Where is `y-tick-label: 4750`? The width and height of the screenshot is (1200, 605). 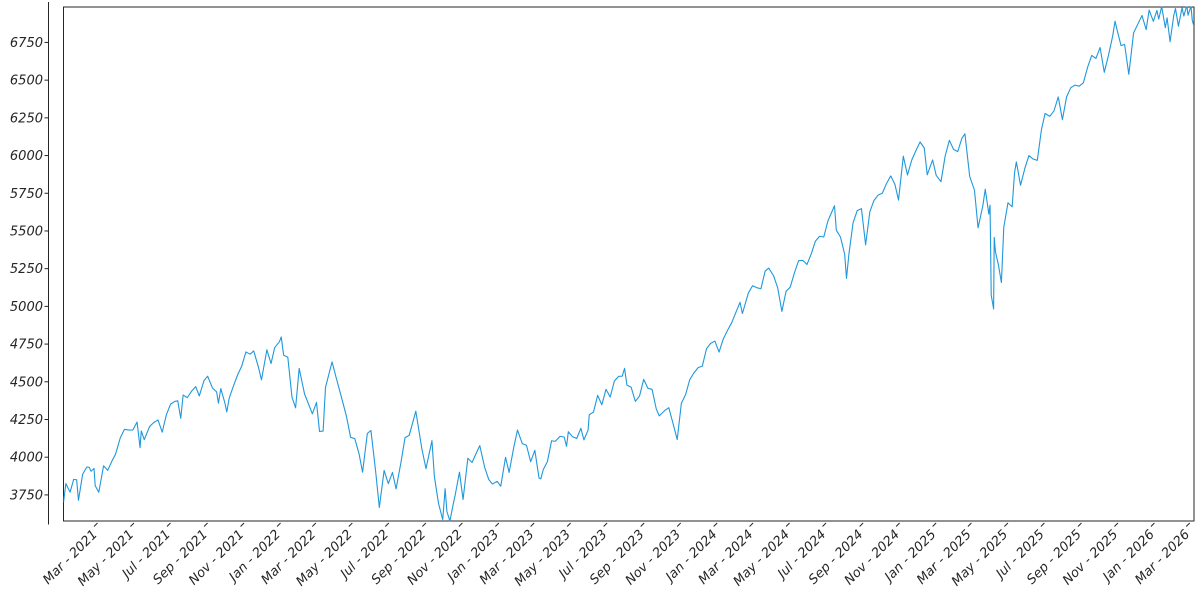
y-tick-label: 4750 is located at coordinates (26, 345).